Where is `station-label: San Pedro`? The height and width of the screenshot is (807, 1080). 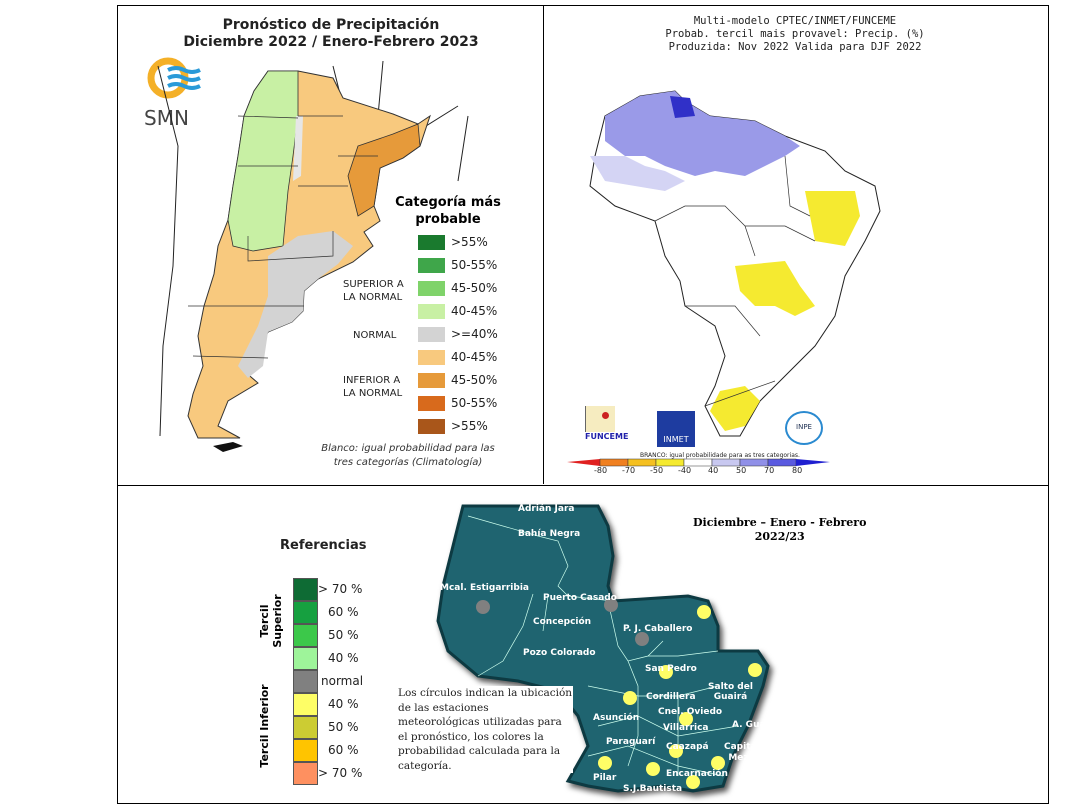
station-label: San Pedro is located at coordinates (671, 669).